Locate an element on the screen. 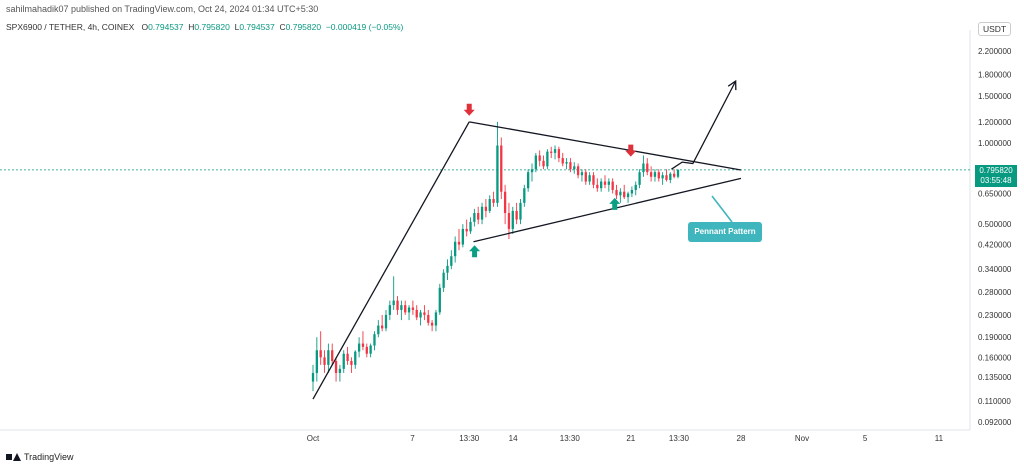 The height and width of the screenshot is (470, 1024). time-tick-label: 5 is located at coordinates (865, 438).